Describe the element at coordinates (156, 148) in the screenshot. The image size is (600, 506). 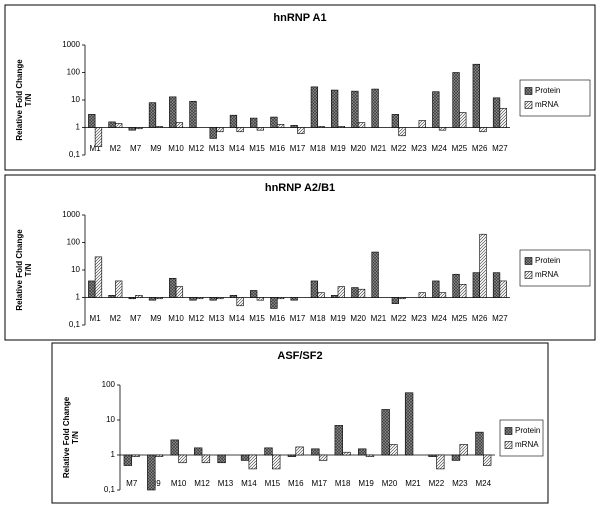
I see `x-tick-label: M9` at that location.